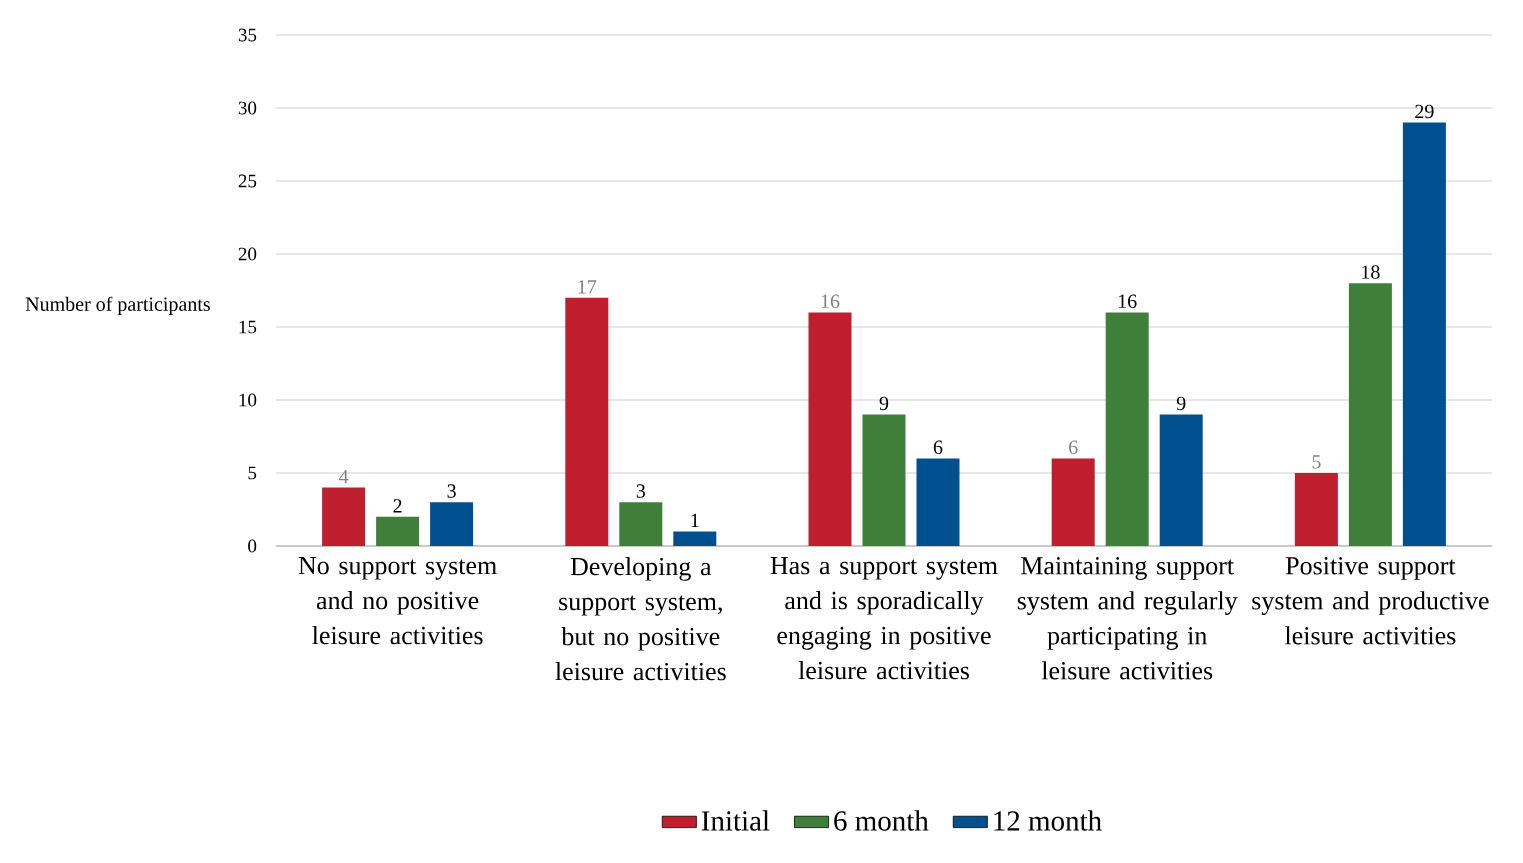 This screenshot has height=863, width=1523. What do you see at coordinates (248, 327) in the screenshot?
I see `y-tick-label: 15` at bounding box center [248, 327].